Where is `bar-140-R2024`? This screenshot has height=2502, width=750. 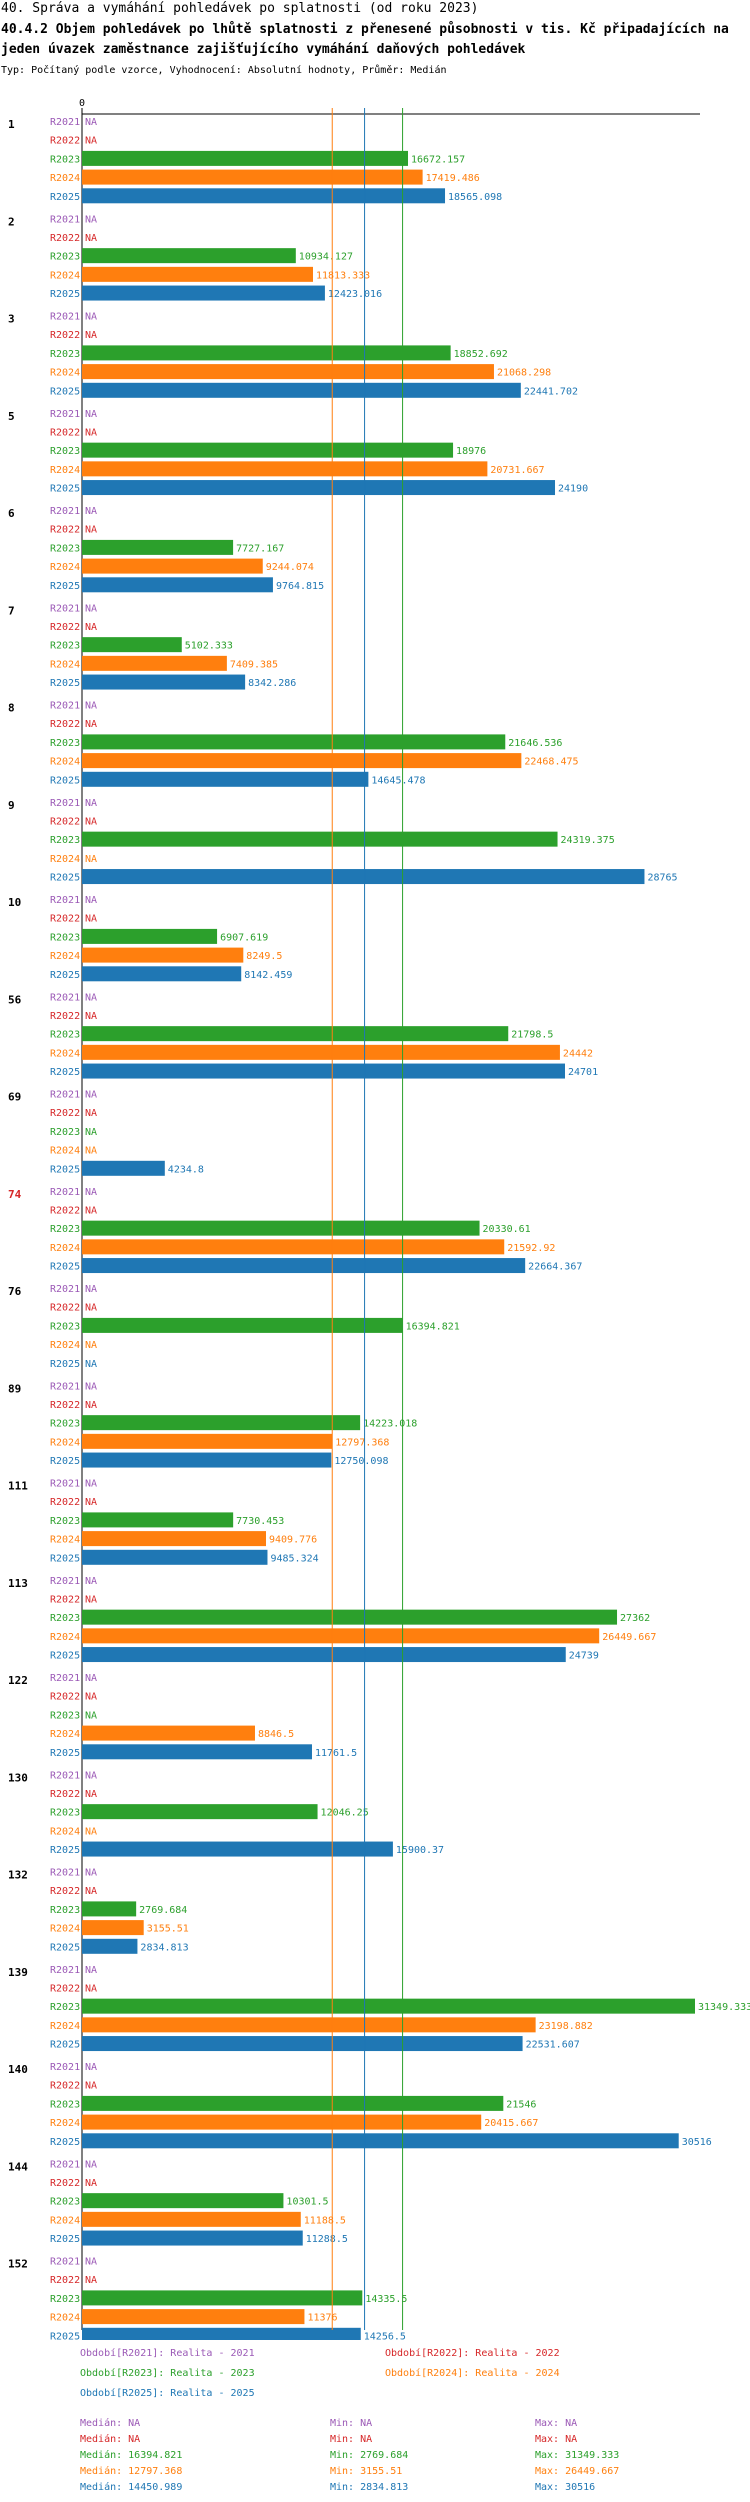
bar-140-R2024 is located at coordinates (282, 2122).